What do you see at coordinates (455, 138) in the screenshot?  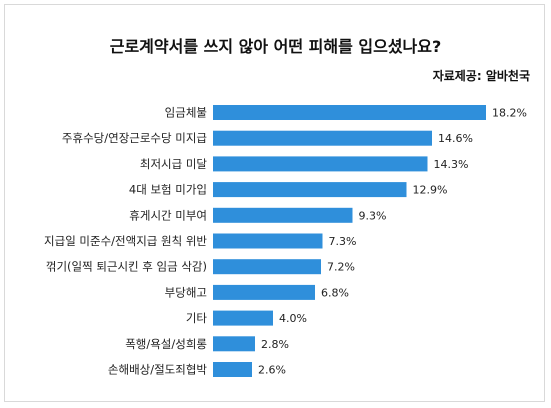 I see `value-label: 14.6%` at bounding box center [455, 138].